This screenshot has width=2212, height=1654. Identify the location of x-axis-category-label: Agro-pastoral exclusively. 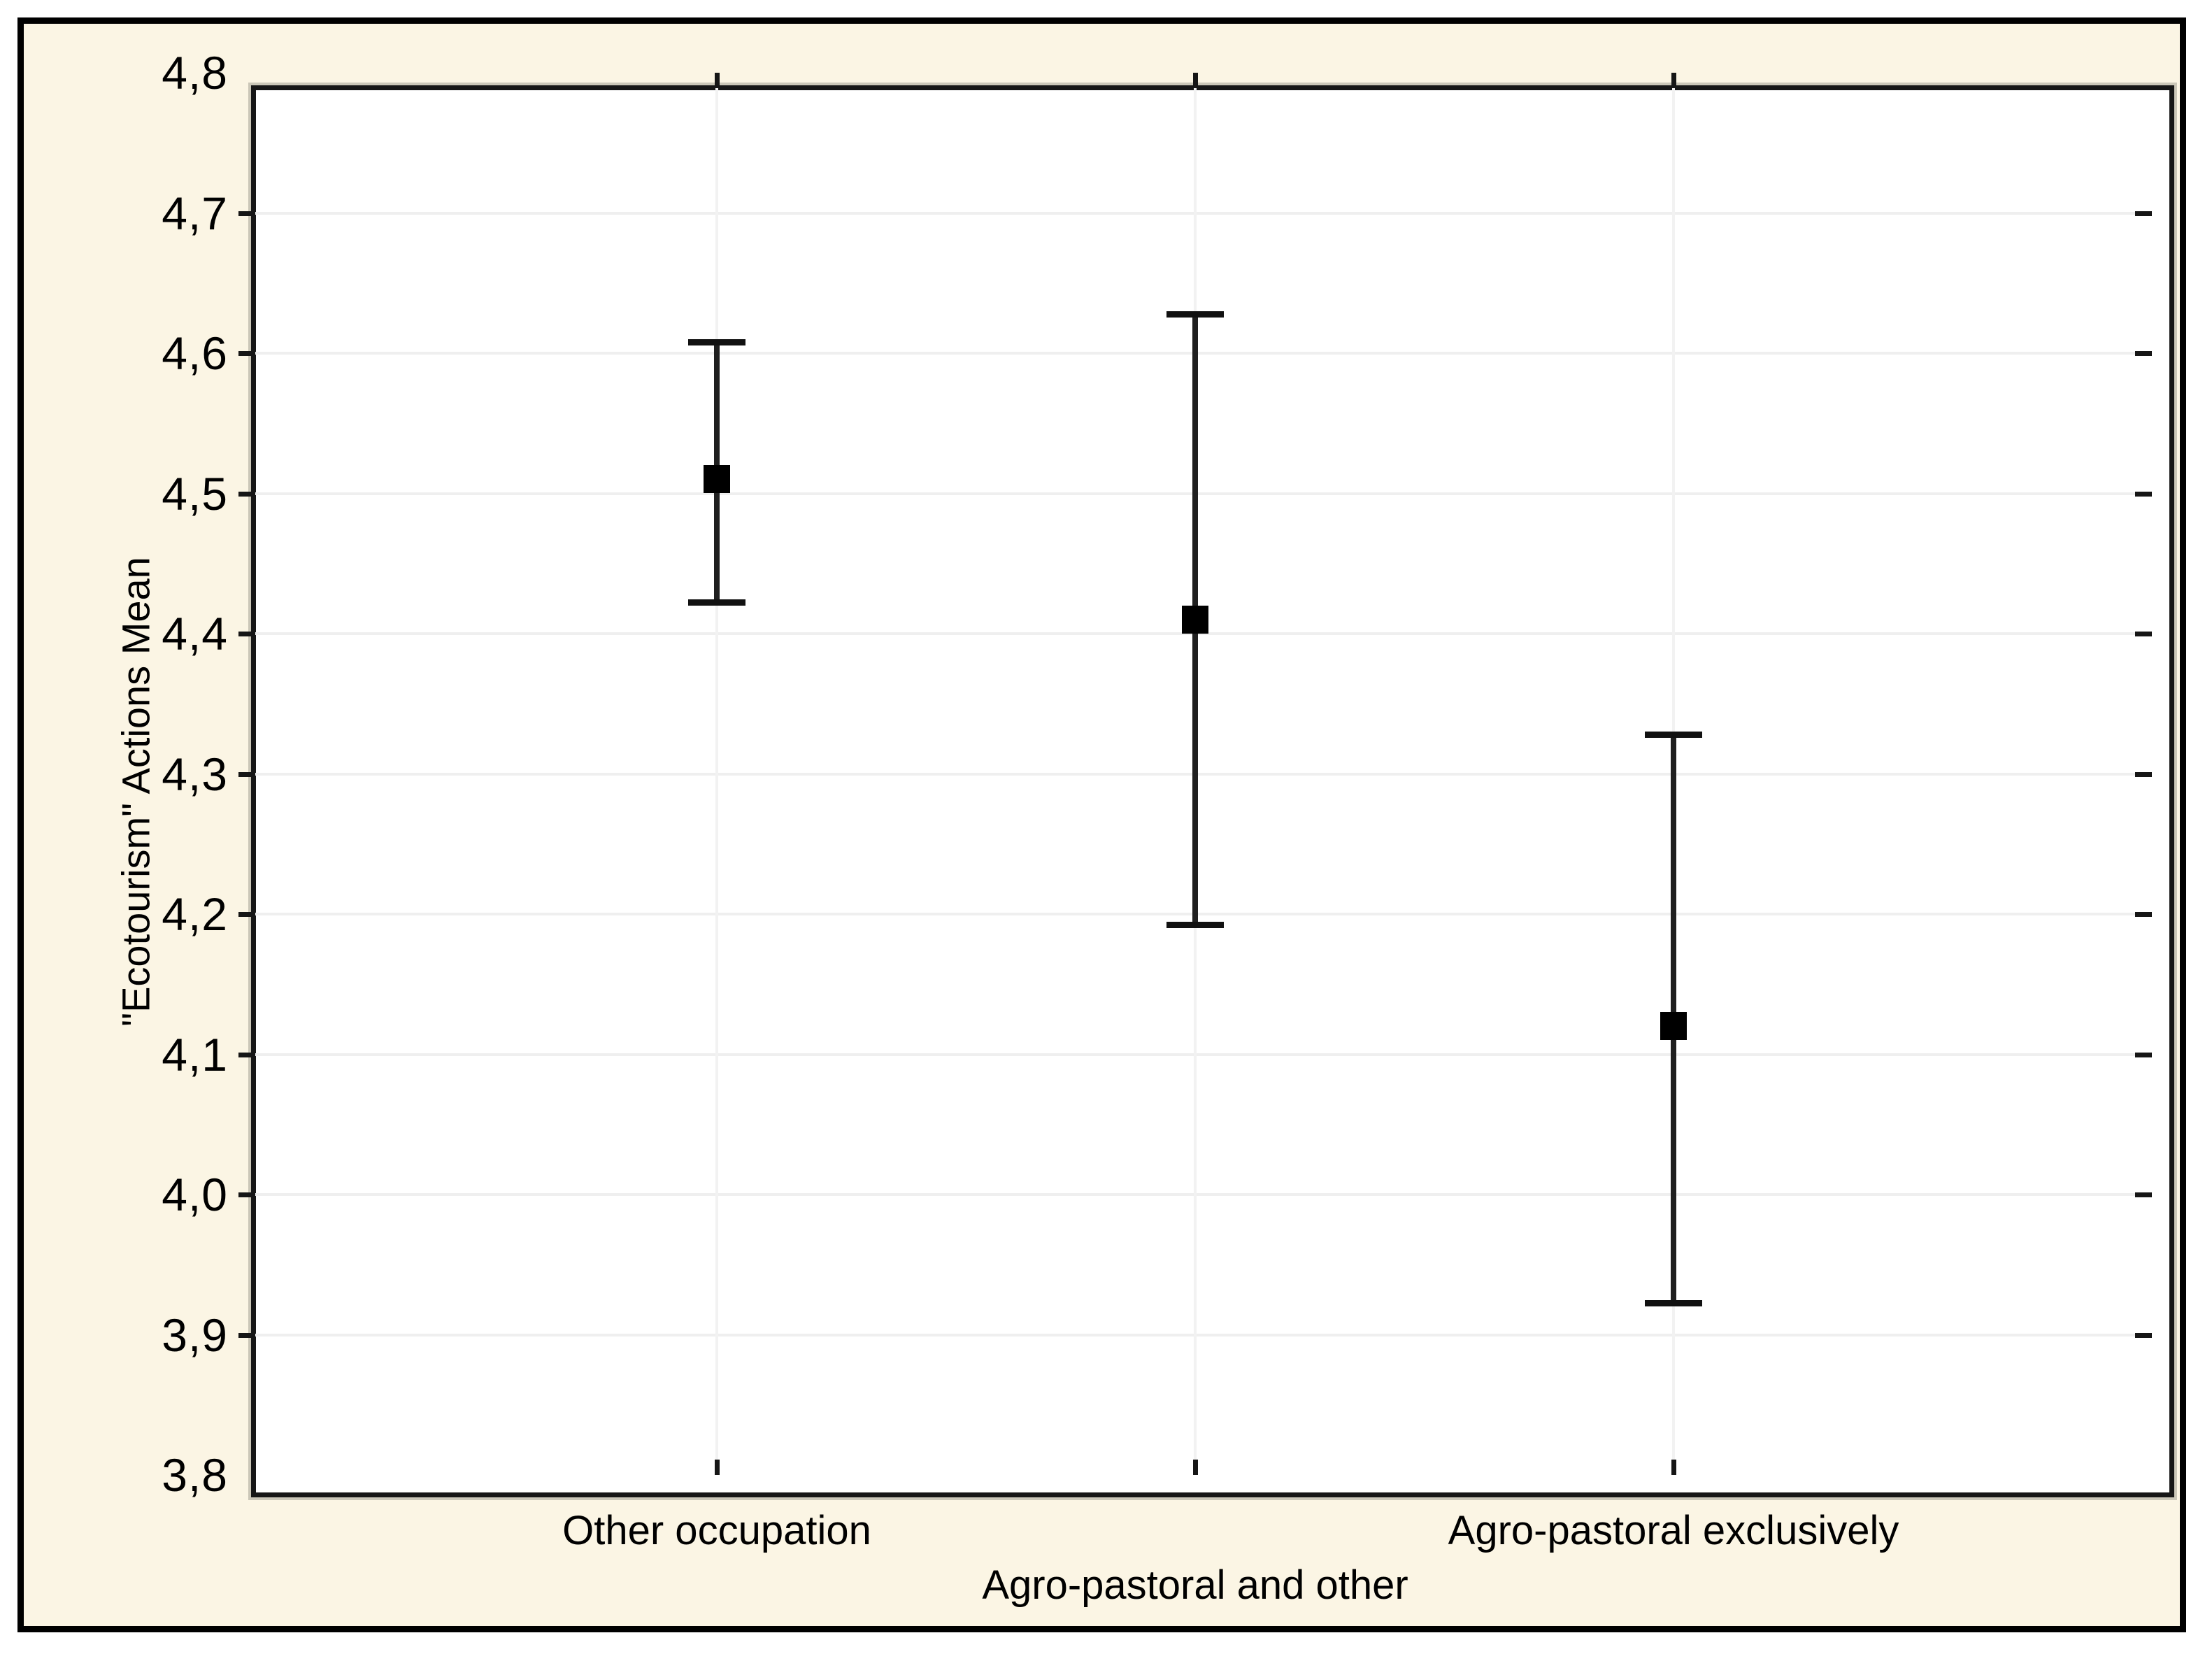
(1673, 1531).